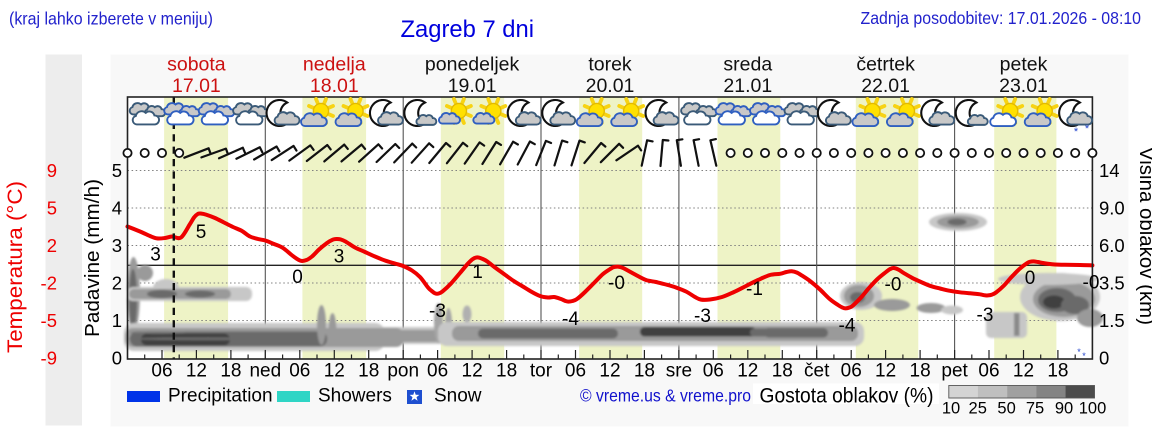 The height and width of the screenshot is (448, 1152). I want to click on svg-text: četrtek, so click(885, 65).